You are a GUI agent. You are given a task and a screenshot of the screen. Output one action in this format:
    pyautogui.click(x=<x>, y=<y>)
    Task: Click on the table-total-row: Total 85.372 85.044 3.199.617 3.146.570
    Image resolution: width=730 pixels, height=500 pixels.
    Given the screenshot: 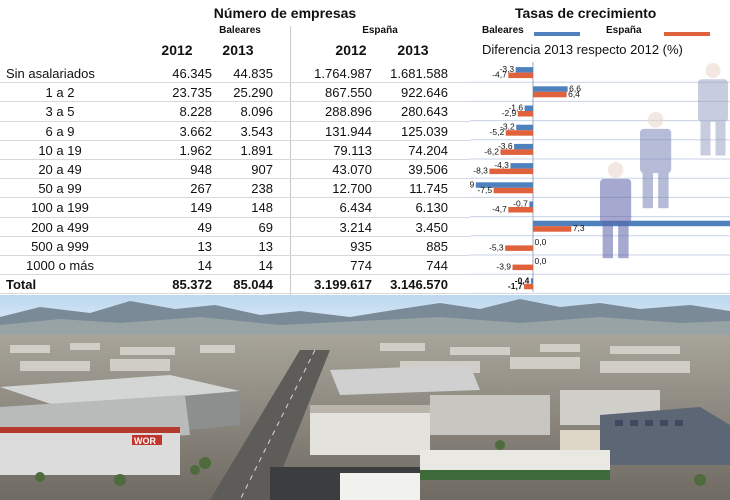 What is the action you would take?
    pyautogui.click(x=235, y=284)
    